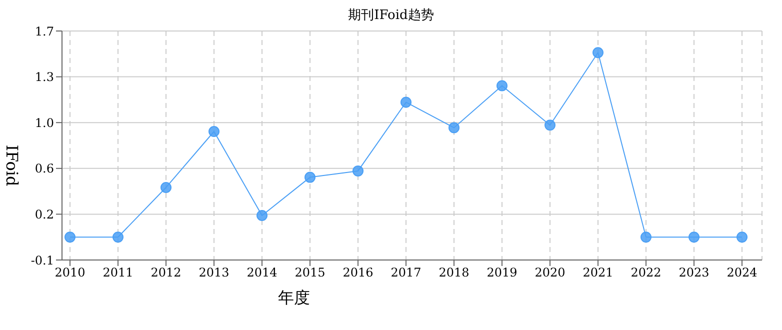 The width and height of the screenshot is (782, 330). Describe the element at coordinates (214, 273) in the screenshot. I see `x-tick-label: 2013` at that location.